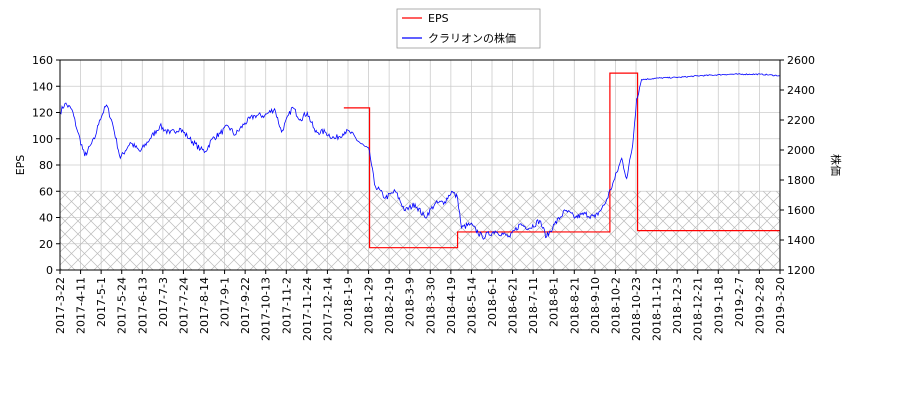  I want to click on y-tick-label-right: 1200, so click(801, 270).